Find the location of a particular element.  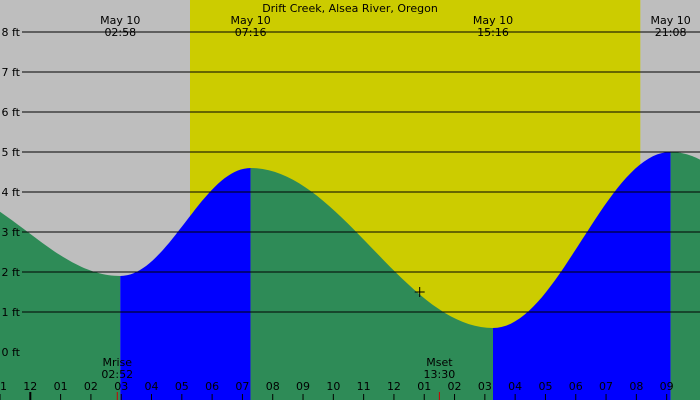

chart-title: Drift Creek, Alsea River, Oregon is located at coordinates (350, 8).